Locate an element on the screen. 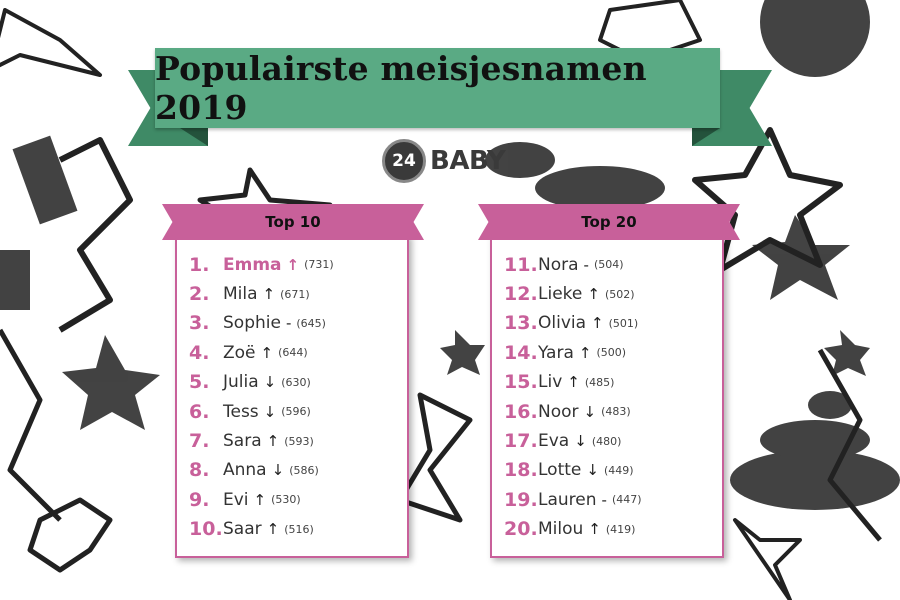 The height and width of the screenshot is (600, 900). scribble-doodle-icon is located at coordinates (95, 235).